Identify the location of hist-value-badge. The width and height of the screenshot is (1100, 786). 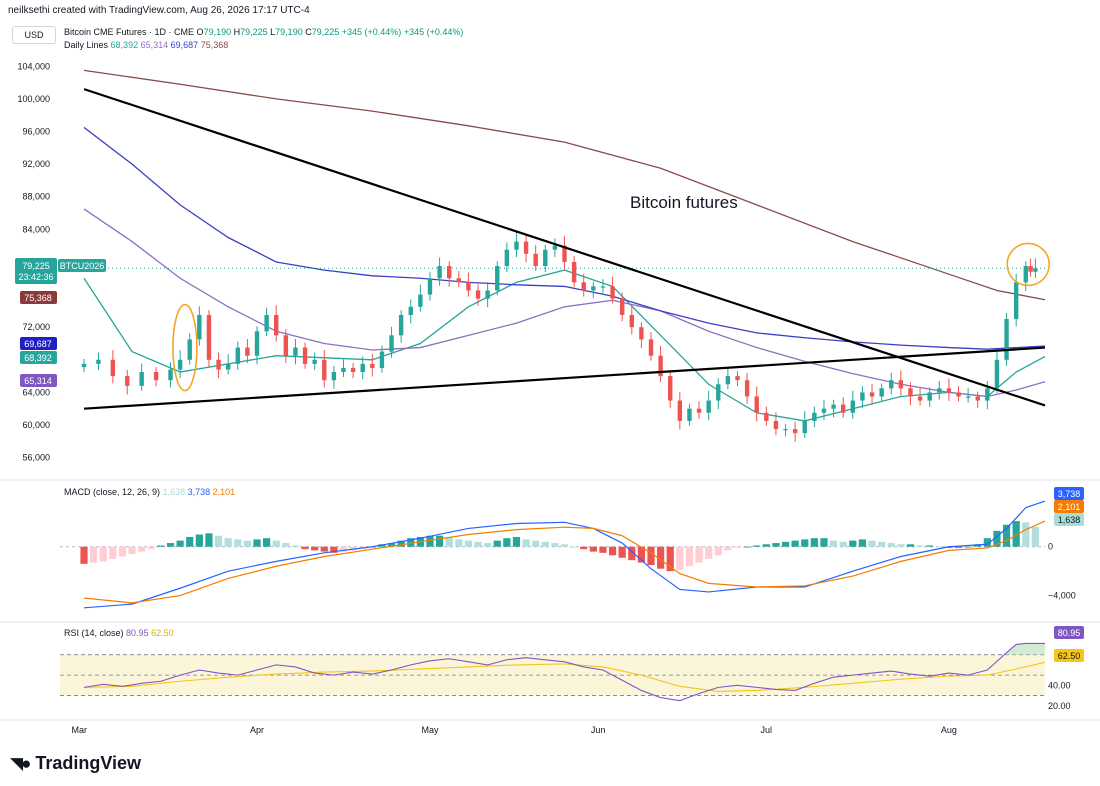
(1069, 519).